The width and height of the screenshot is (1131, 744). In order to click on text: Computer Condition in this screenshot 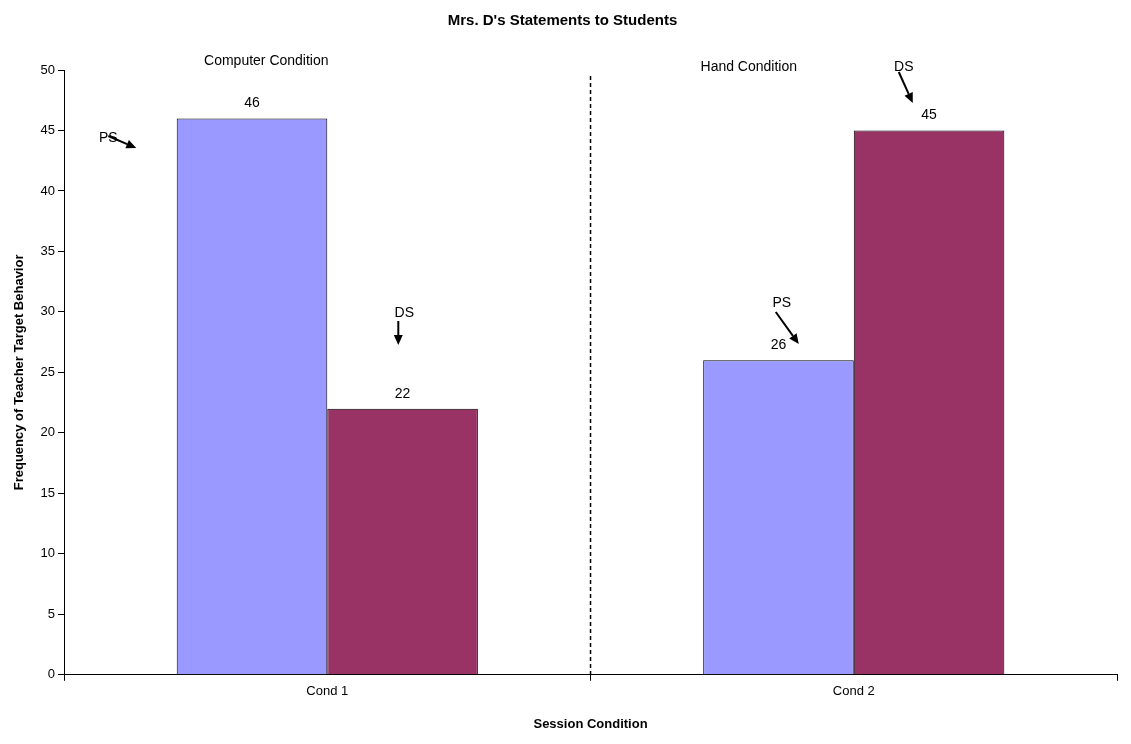, I will do `click(266, 59)`.